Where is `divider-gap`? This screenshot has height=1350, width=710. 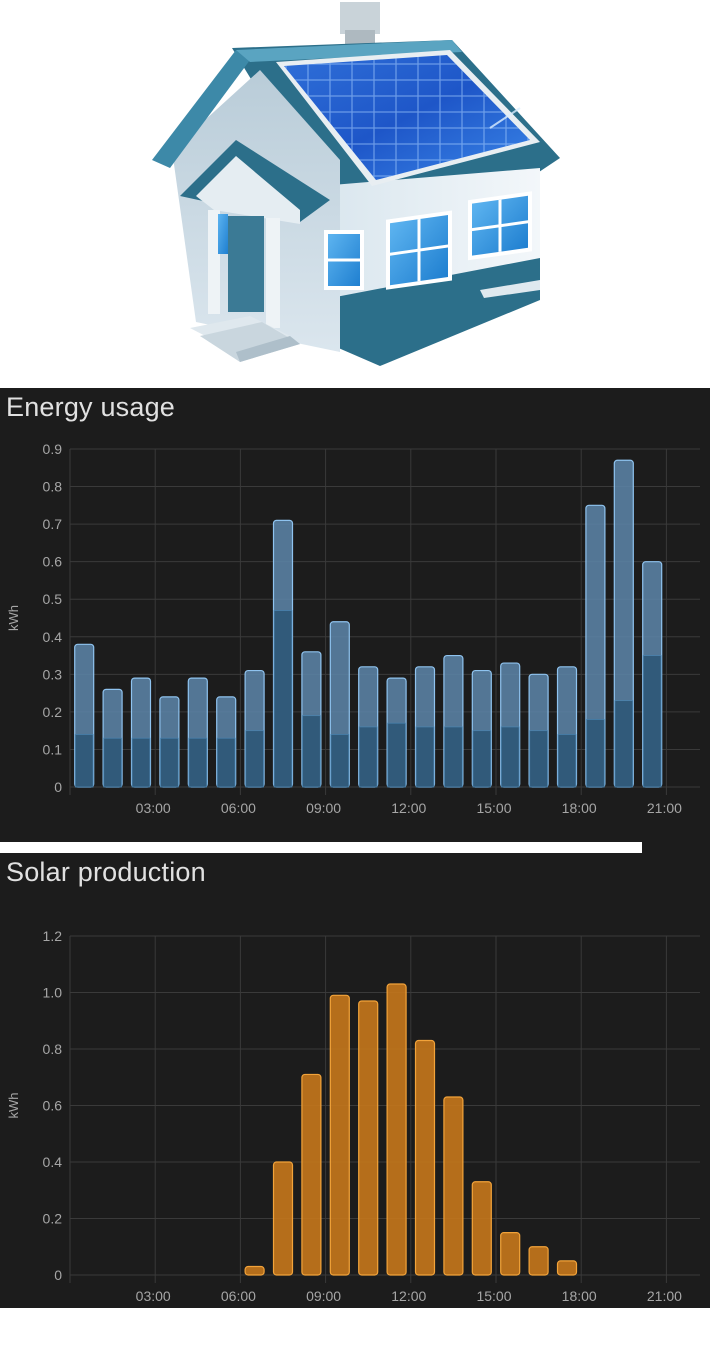
divider-gap is located at coordinates (676, 847).